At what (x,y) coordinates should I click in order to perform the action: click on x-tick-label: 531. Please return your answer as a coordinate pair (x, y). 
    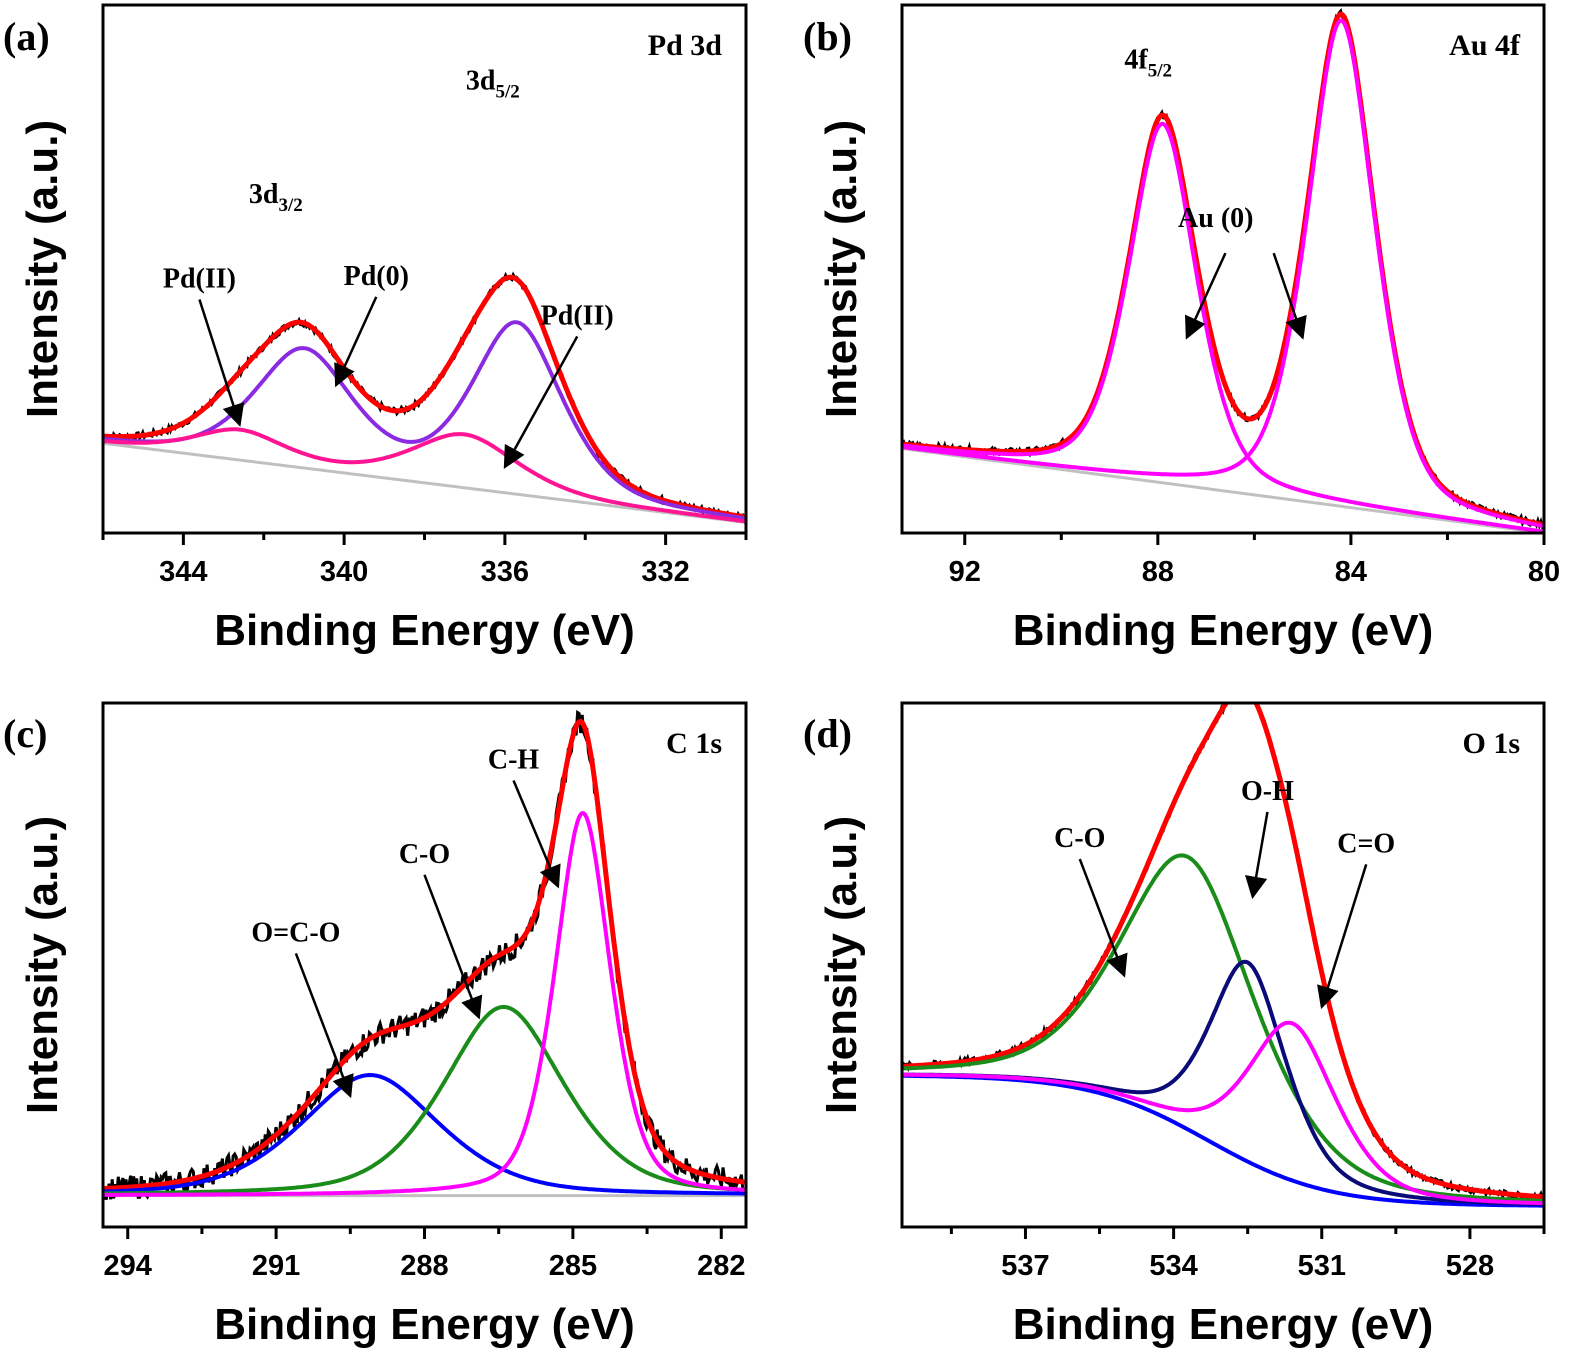
    Looking at the image, I should click on (1322, 1266).